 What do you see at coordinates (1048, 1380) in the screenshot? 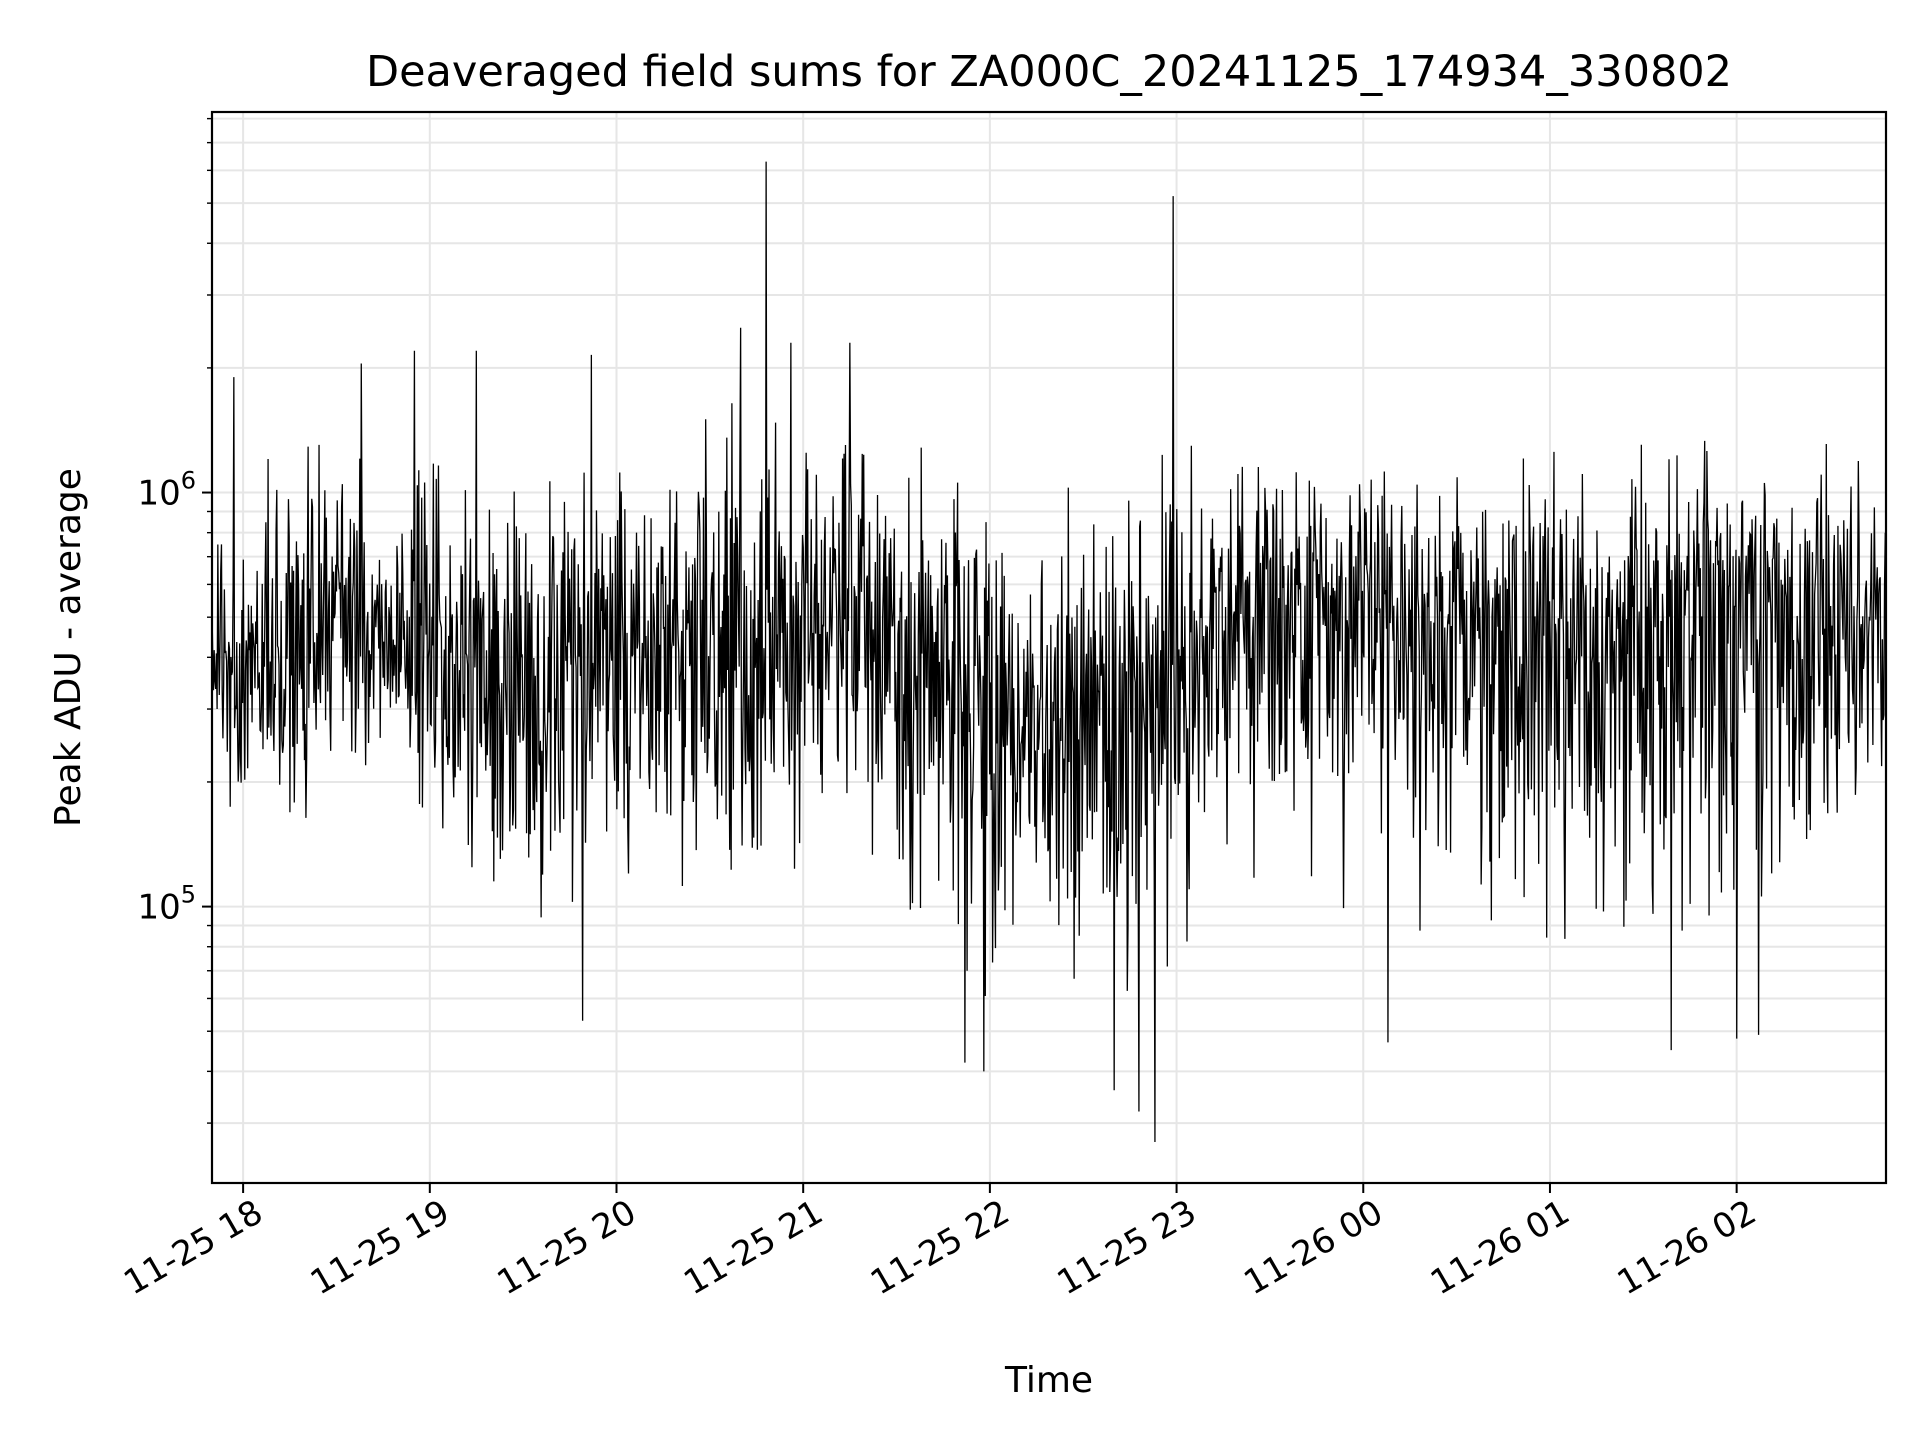
I see `x-axis-label: Time` at bounding box center [1048, 1380].